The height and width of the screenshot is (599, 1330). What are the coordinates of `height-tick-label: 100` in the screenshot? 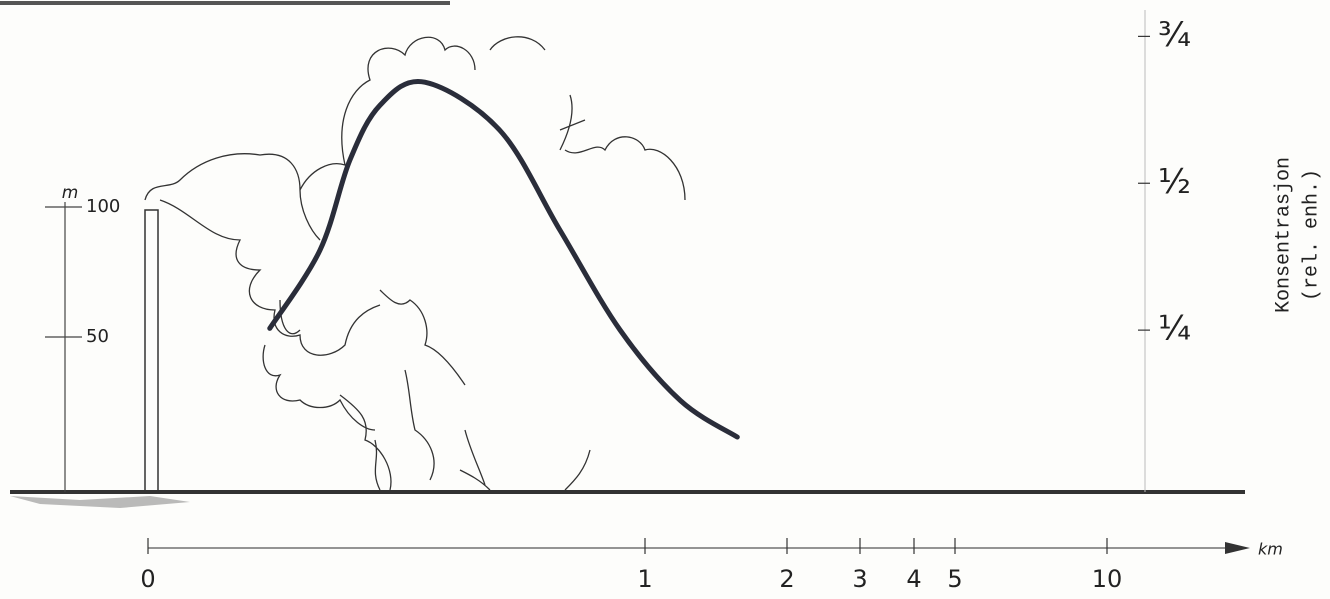 It's located at (103, 206).